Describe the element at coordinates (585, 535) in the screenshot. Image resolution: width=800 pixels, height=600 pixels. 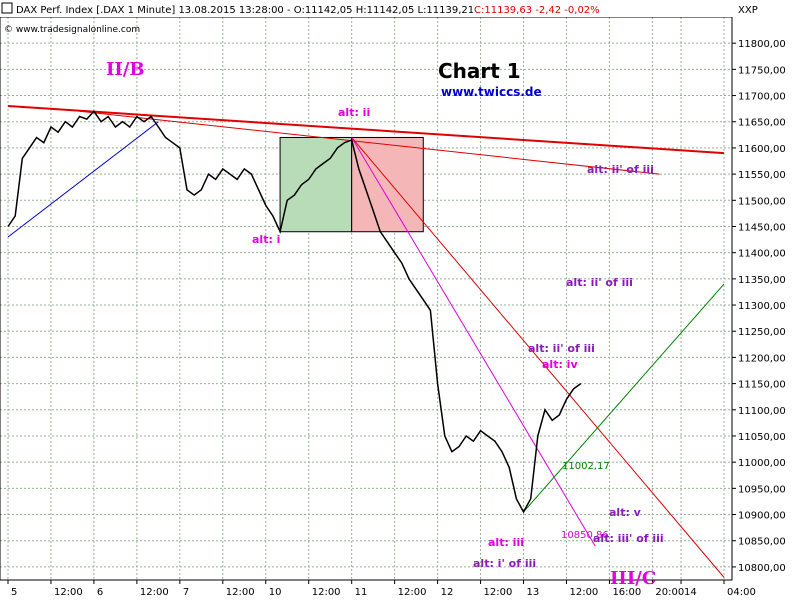
I see `level-10850-label: 10850,86` at that location.